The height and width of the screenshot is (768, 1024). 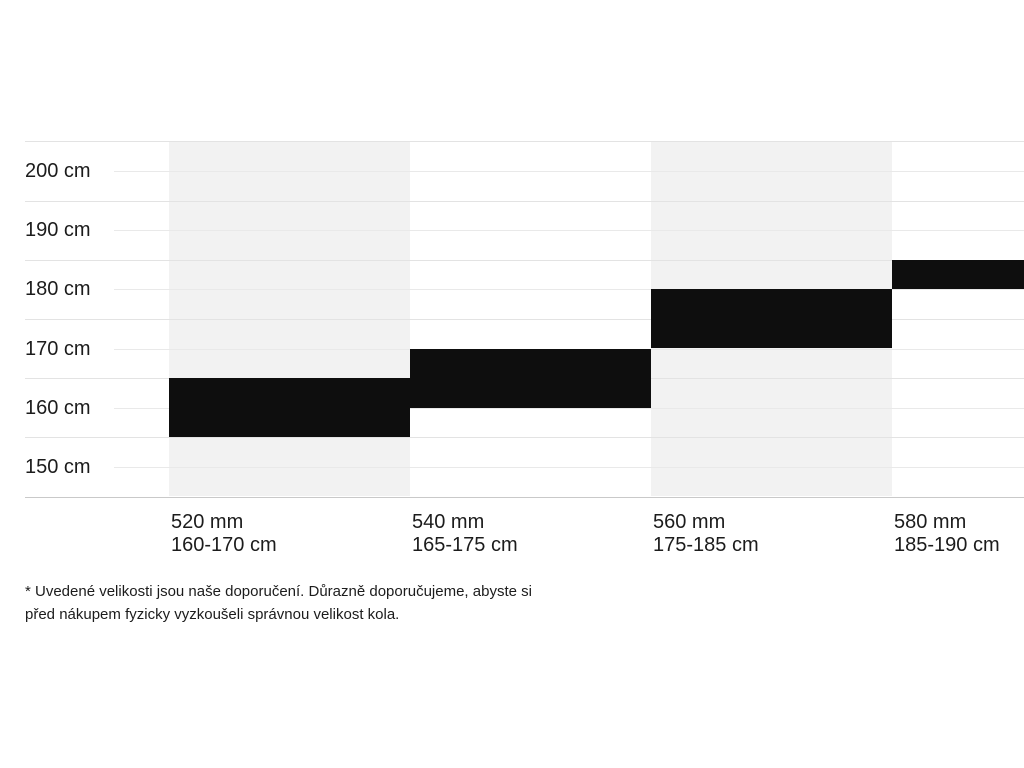 I want to click on column-label: 540 mm 165-175 cm, so click(x=465, y=534).